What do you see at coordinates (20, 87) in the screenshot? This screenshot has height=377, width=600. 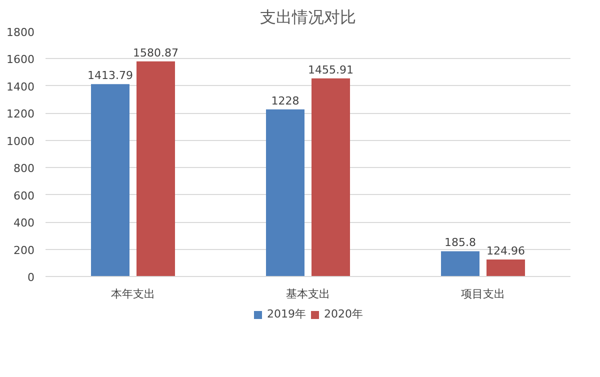 I see `y-tick-label: 1400` at bounding box center [20, 87].